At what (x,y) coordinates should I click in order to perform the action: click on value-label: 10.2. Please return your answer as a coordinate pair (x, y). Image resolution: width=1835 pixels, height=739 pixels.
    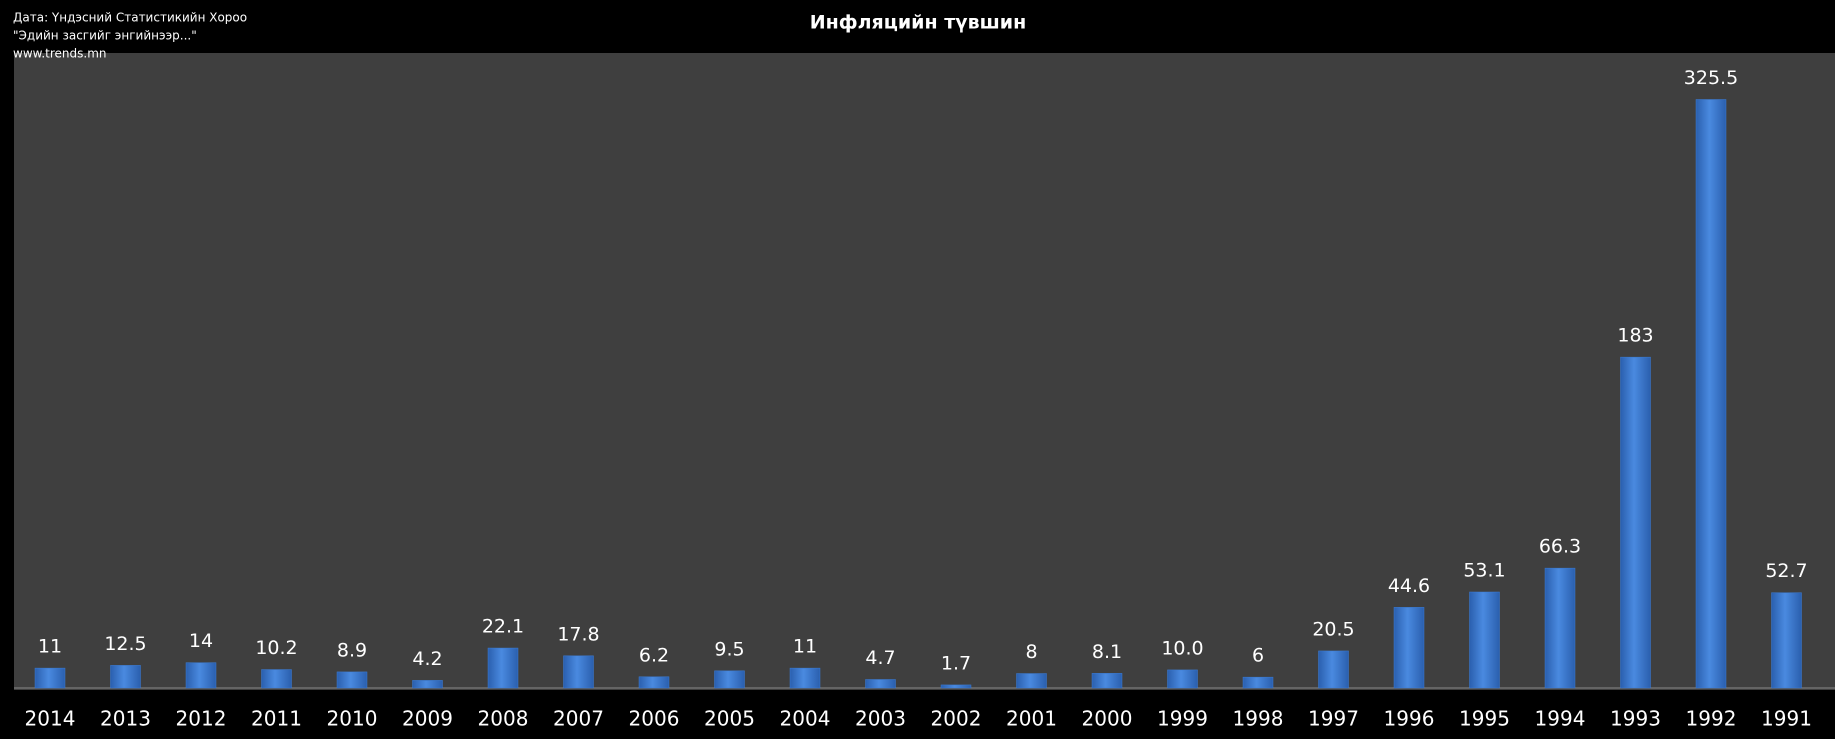
    Looking at the image, I should click on (276, 648).